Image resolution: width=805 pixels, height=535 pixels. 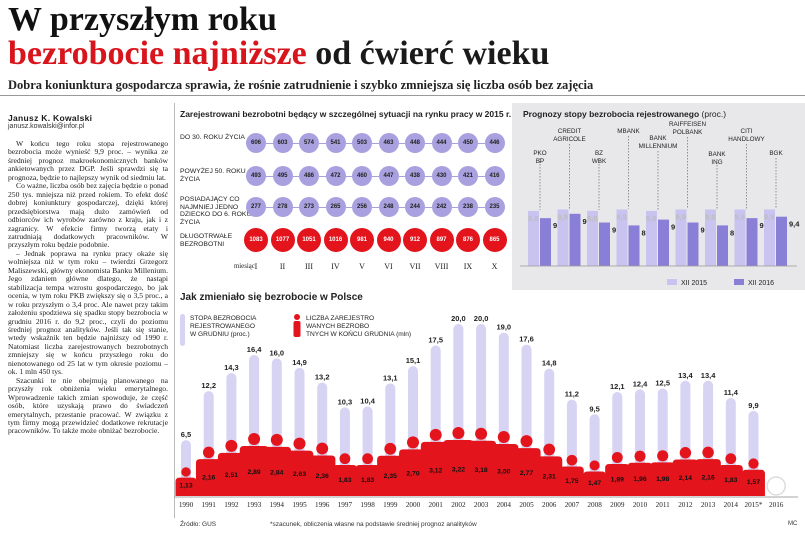 I want to click on rate-value-label: 14,8, so click(x=549, y=363).